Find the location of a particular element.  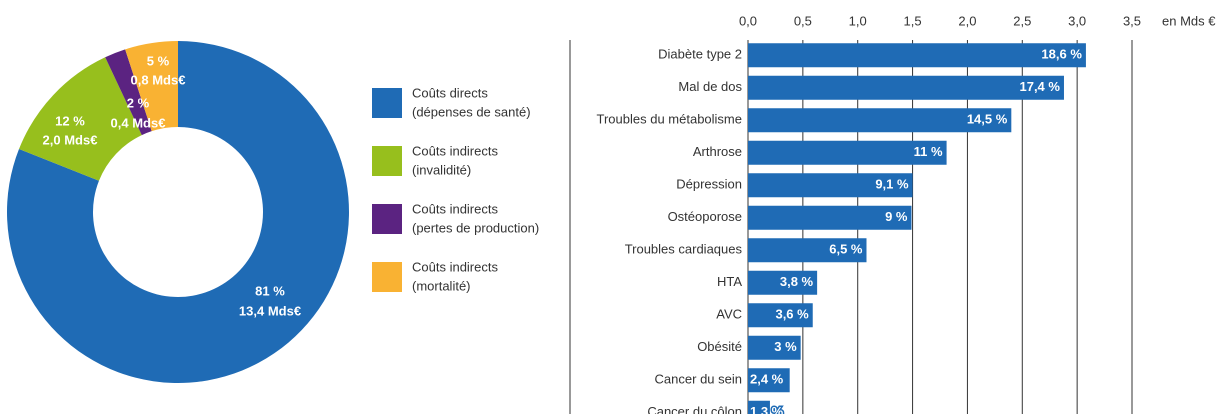

legend-label: (pertes de production) is located at coordinates (475, 227).